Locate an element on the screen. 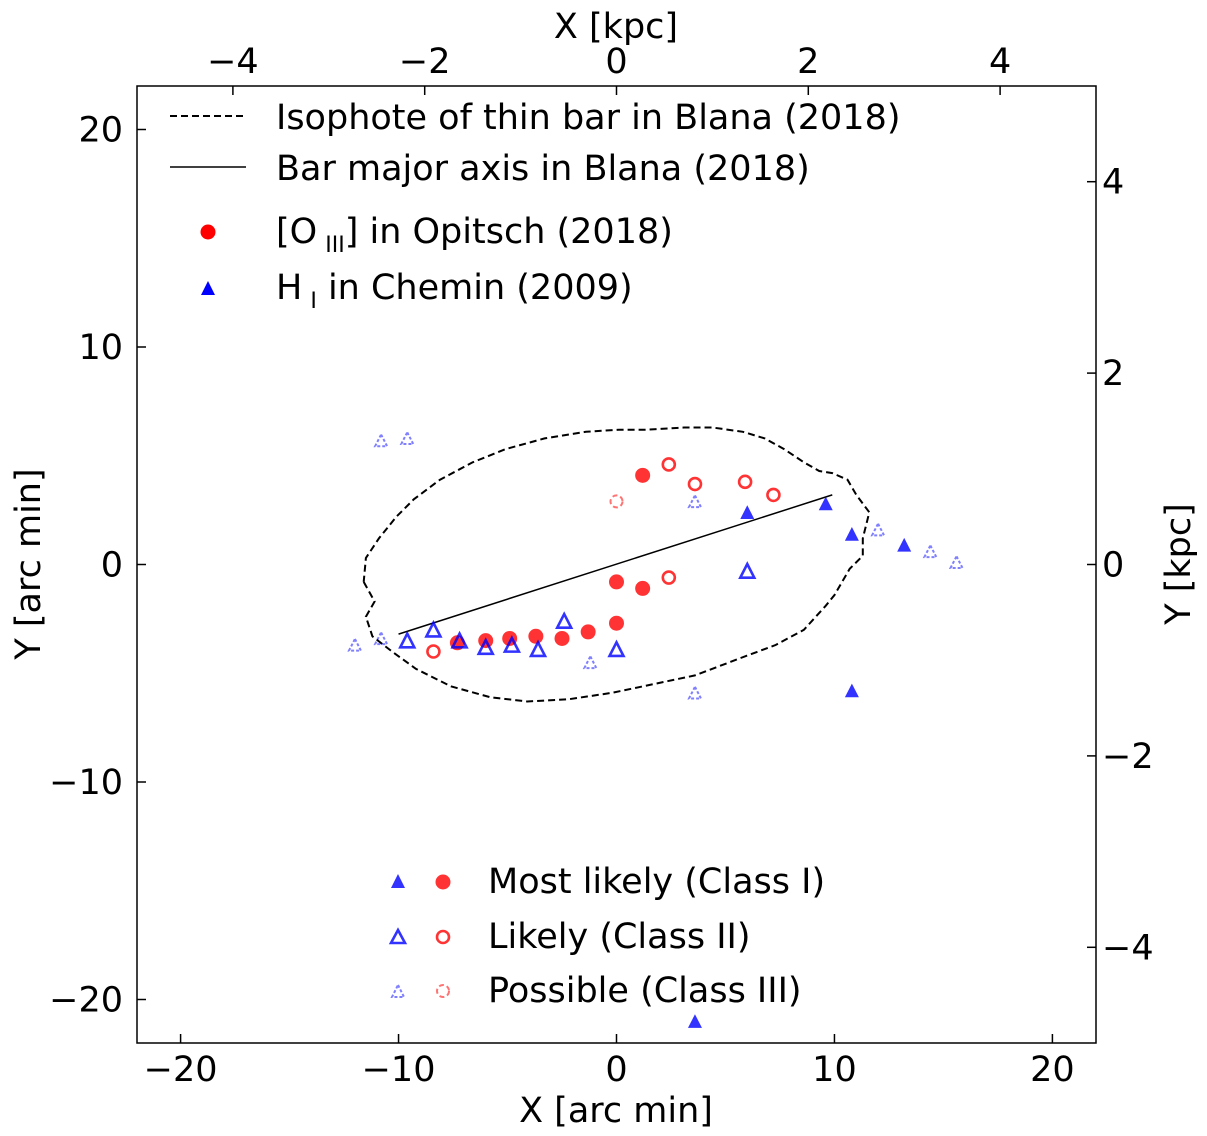 The width and height of the screenshot is (1207, 1136). x-tick-label-bottom: 0 is located at coordinates (616, 1070).